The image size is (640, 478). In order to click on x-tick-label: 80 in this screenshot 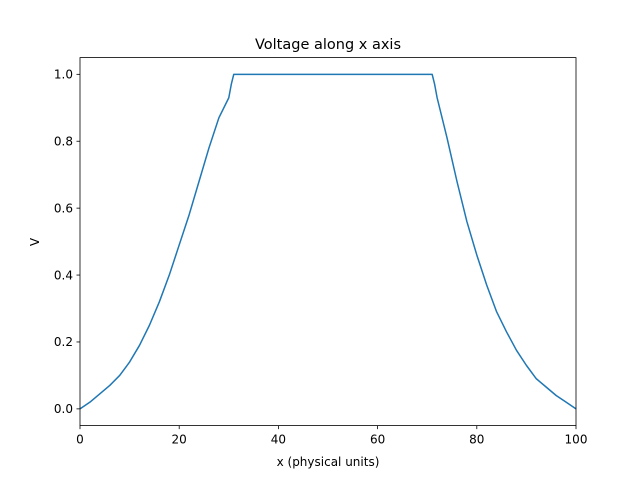, I will do `click(476, 440)`.